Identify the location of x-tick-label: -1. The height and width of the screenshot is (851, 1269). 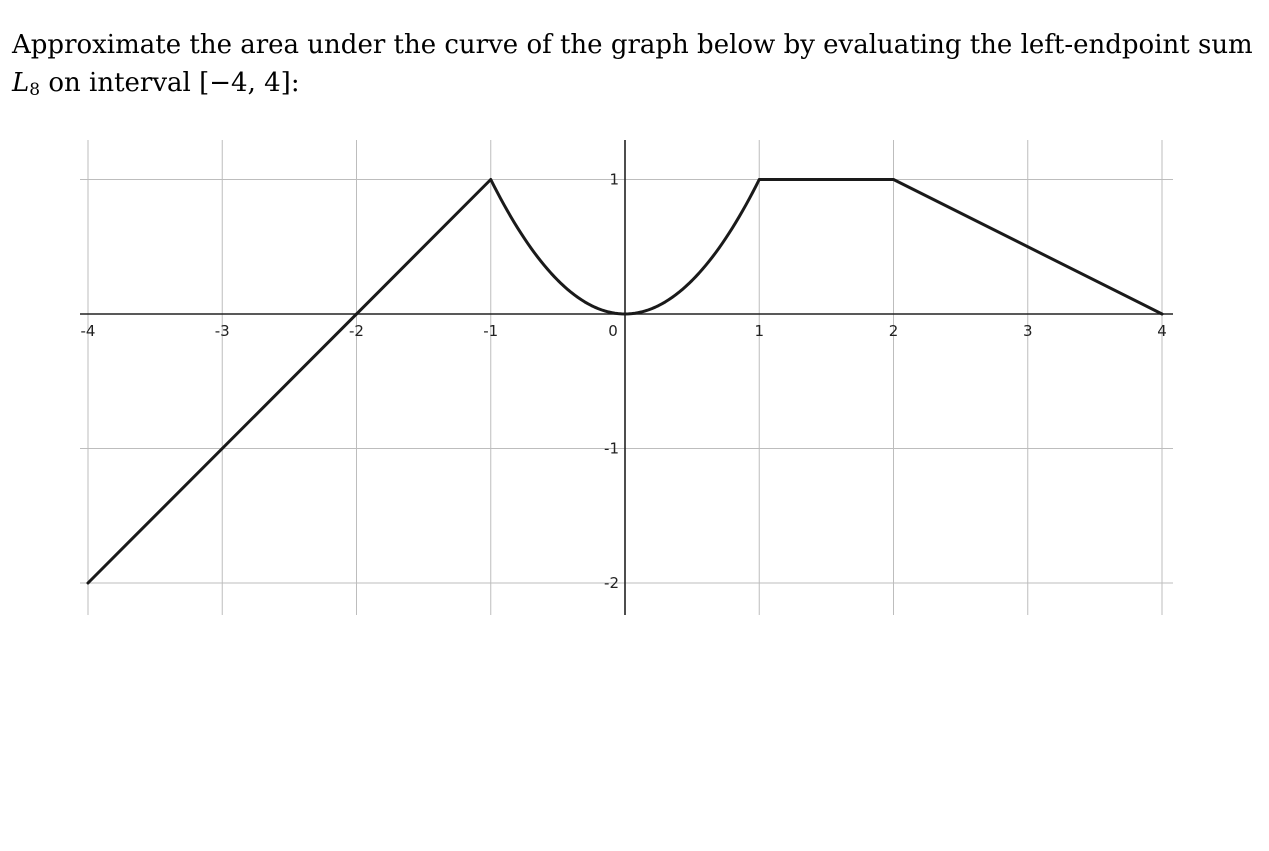
(490, 331).